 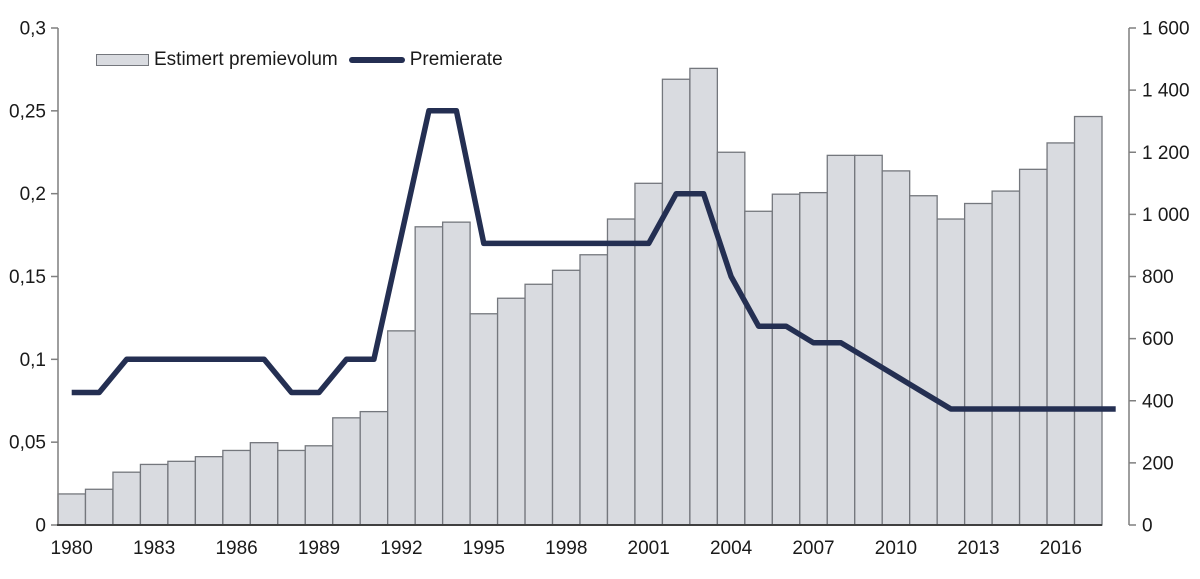 What do you see at coordinates (621, 372) in the screenshot?
I see `bar-2000` at bounding box center [621, 372].